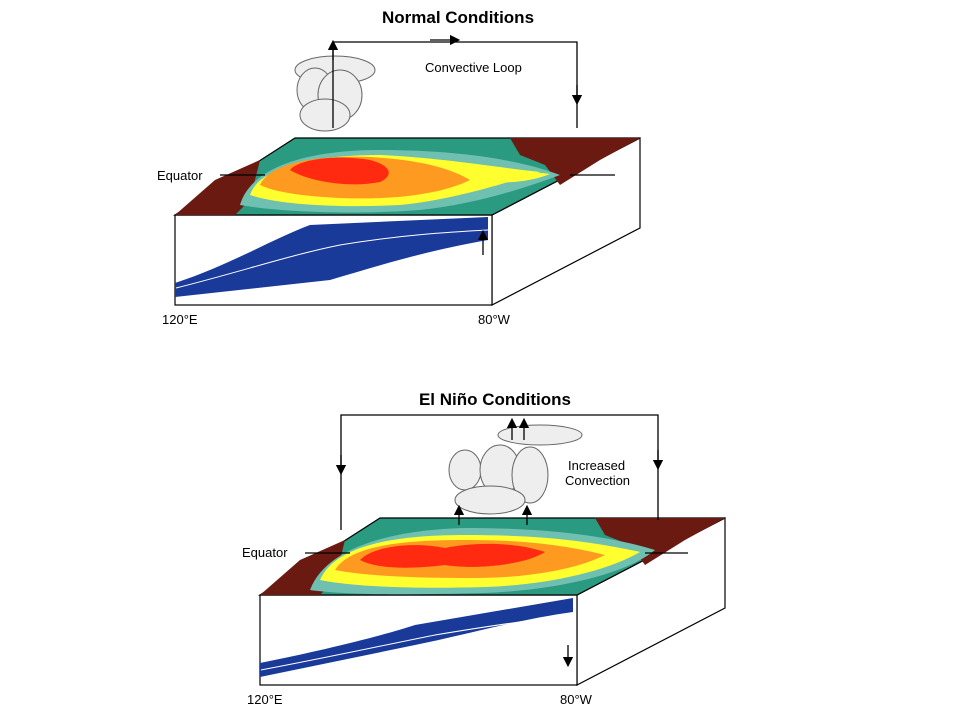 This screenshot has width=960, height=720. What do you see at coordinates (596, 465) in the screenshot?
I see `loop-label: Increased` at bounding box center [596, 465].